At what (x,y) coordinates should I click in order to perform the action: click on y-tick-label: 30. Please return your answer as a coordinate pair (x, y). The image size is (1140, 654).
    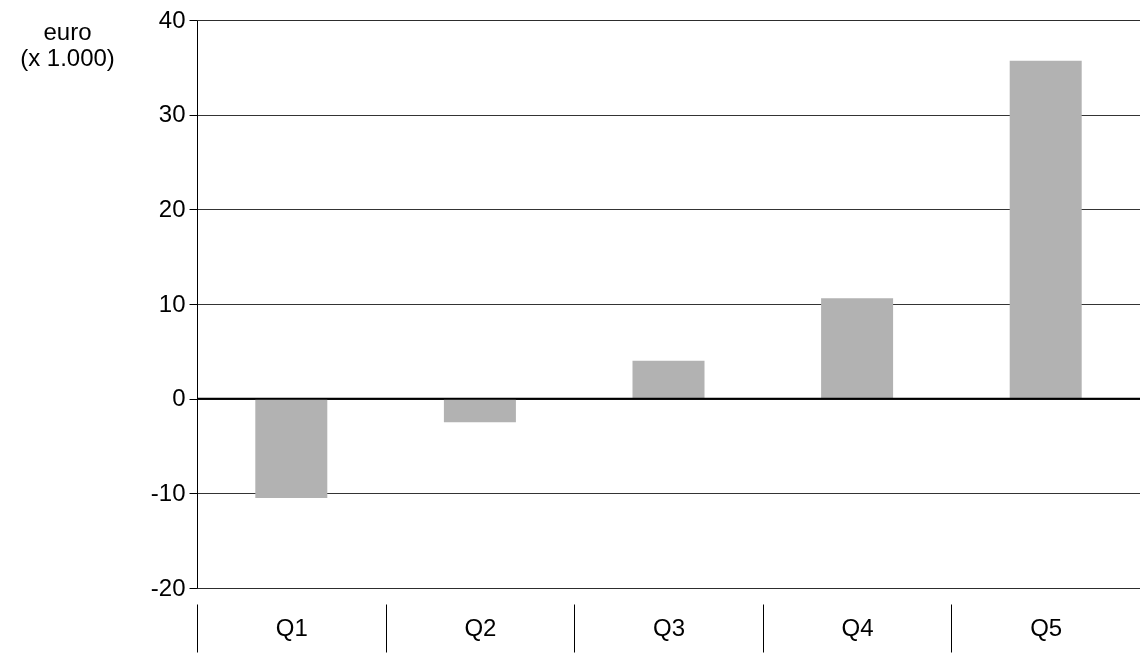
    Looking at the image, I should click on (172, 114).